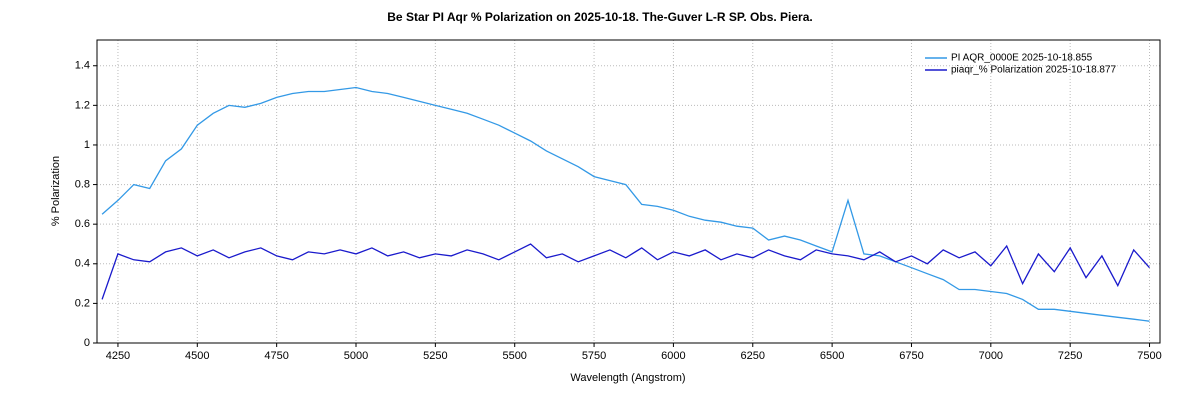  What do you see at coordinates (82, 105) in the screenshot?
I see `y-tick-label: 1.2` at bounding box center [82, 105].